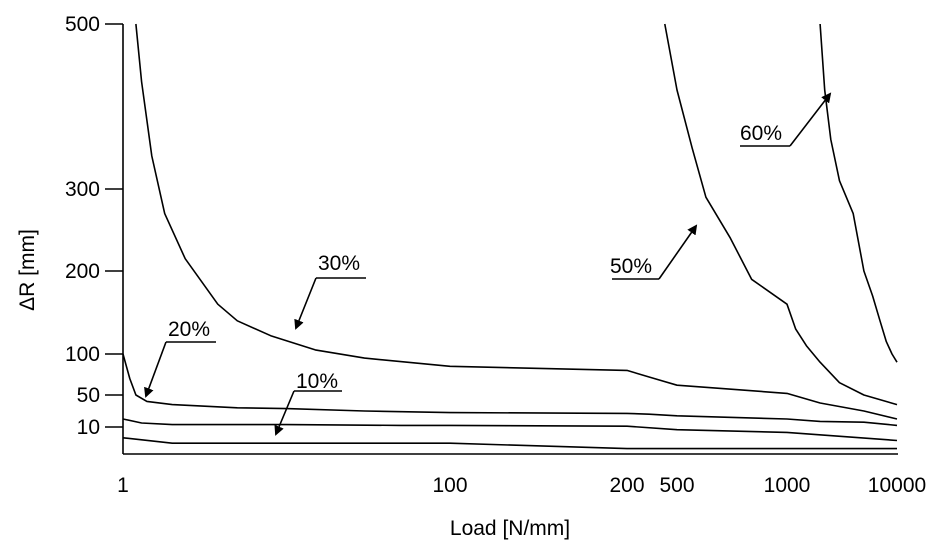  Describe the element at coordinates (858, 193) in the screenshot. I see `series-line-60pct` at that location.